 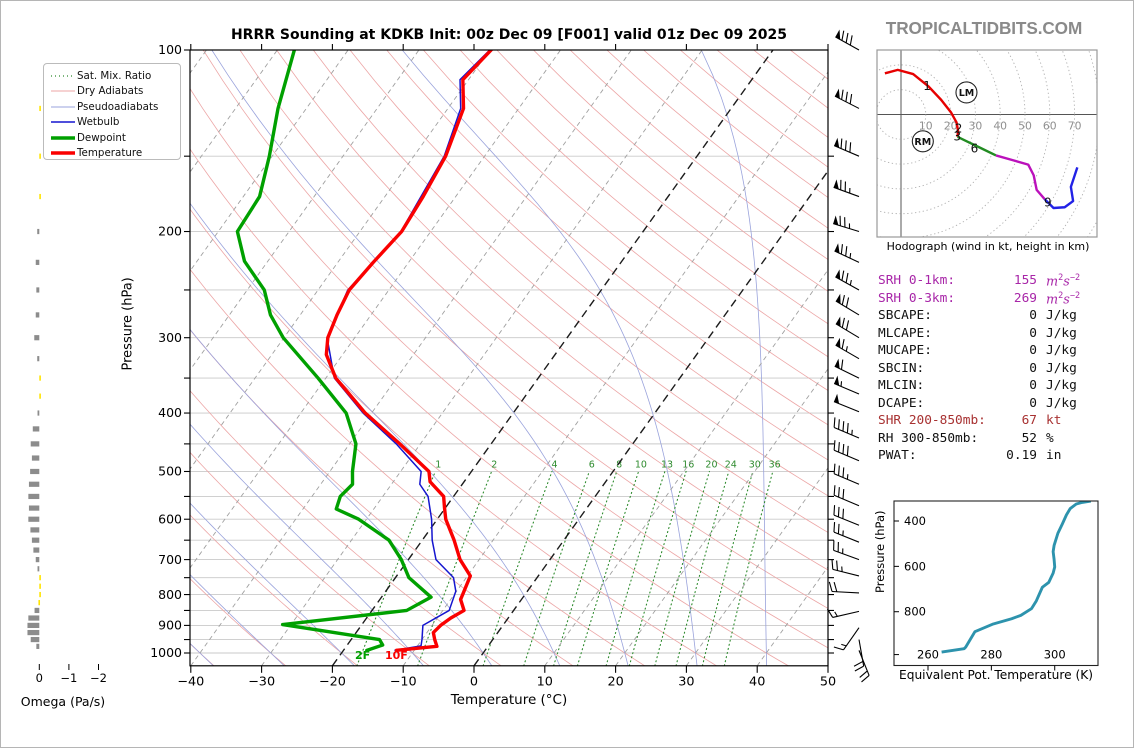 I want to click on hodograph-km-label: 9, so click(x=1048, y=202).